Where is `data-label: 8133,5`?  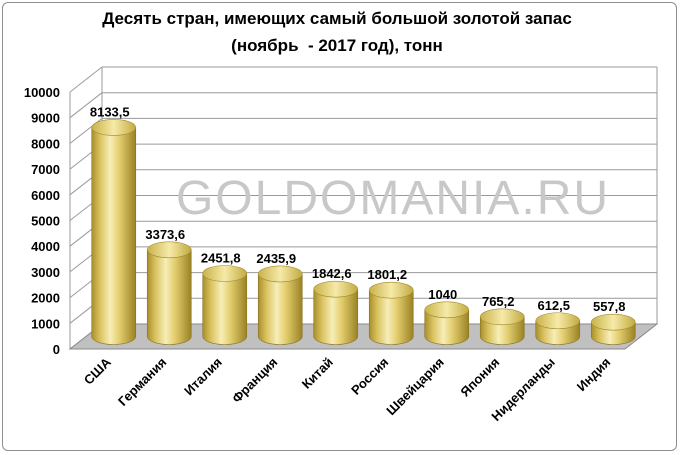
data-label: 8133,5 is located at coordinates (110, 111).